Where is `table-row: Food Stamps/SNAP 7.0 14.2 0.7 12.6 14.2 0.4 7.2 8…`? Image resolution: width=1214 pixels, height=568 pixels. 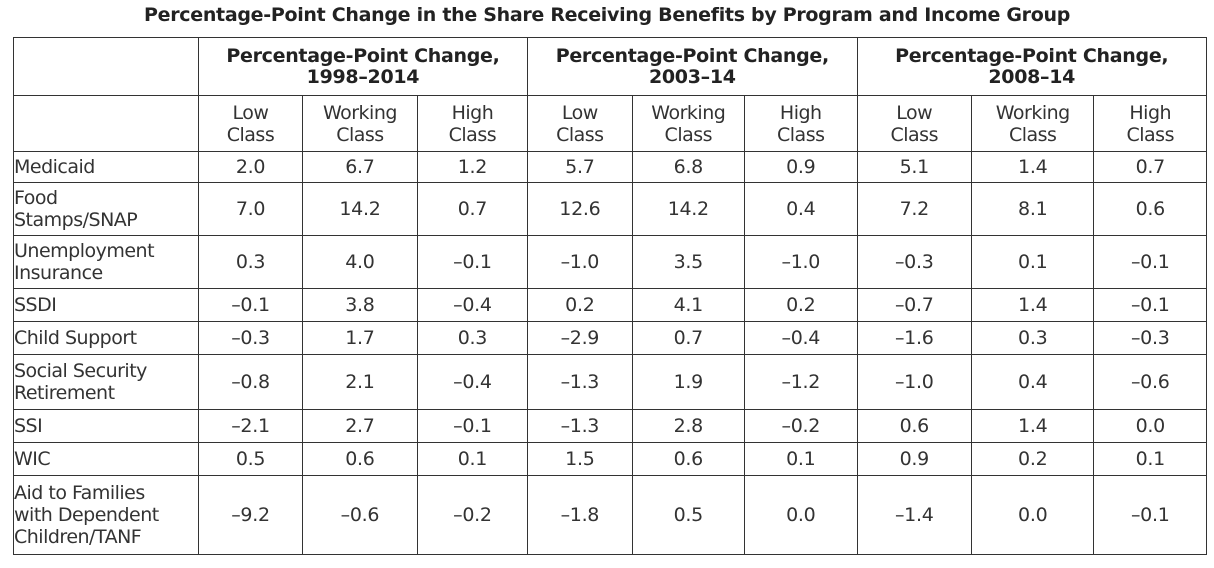
table-row: Food Stamps/SNAP 7.0 14.2 0.7 12.6 14.2 0.4 7.2 8… is located at coordinates (610, 209).